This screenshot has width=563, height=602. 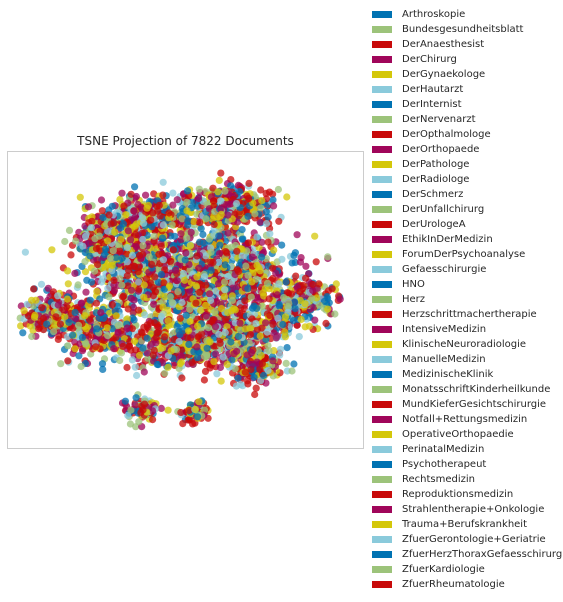 What do you see at coordinates (467, 300) in the screenshot?
I see `legend-item: Herz` at bounding box center [467, 300].